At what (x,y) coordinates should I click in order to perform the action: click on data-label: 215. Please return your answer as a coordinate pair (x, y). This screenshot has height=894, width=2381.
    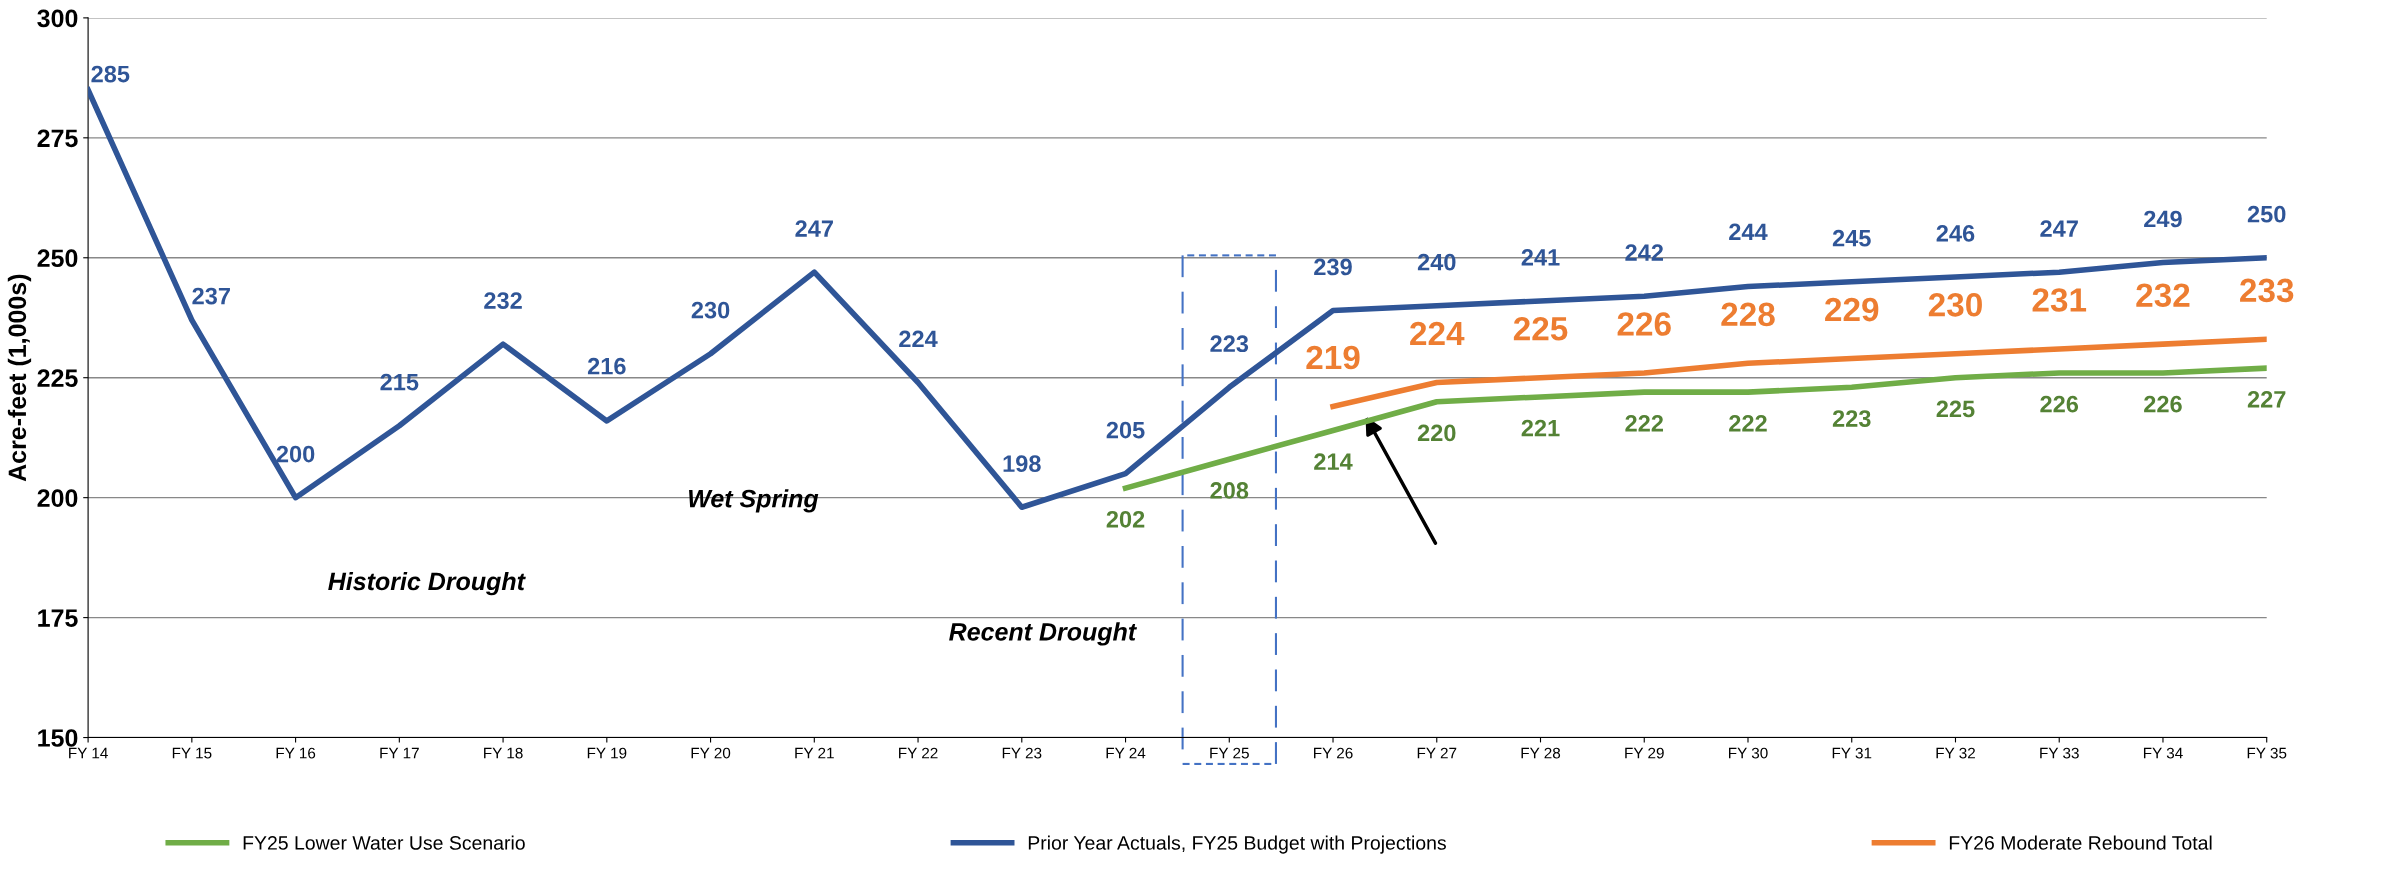
    Looking at the image, I should click on (399, 382).